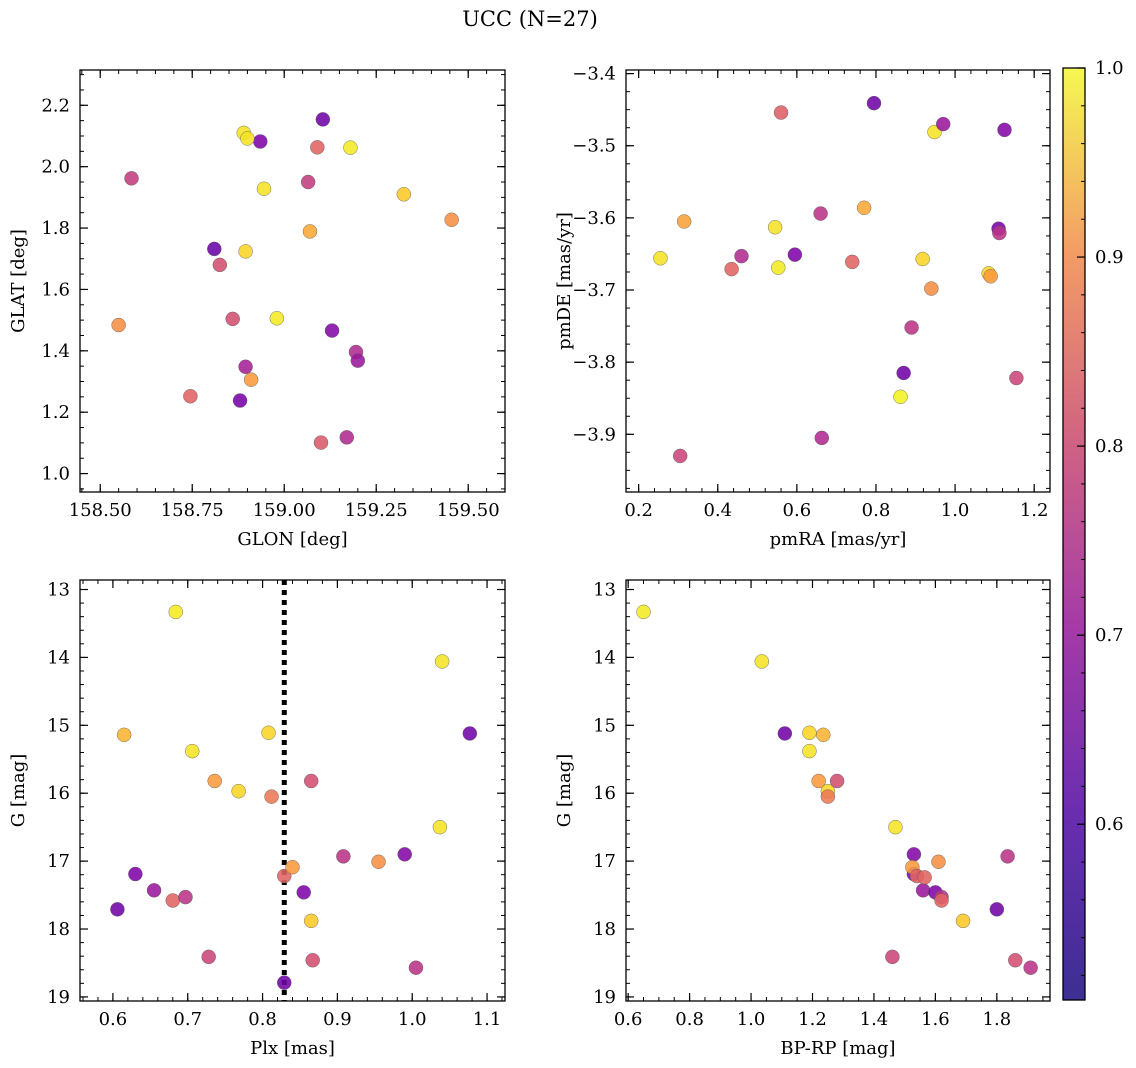 This screenshot has height=1068, width=1136. Describe the element at coordinates (58, 590) in the screenshot. I see `y-tick-label: 13` at that location.